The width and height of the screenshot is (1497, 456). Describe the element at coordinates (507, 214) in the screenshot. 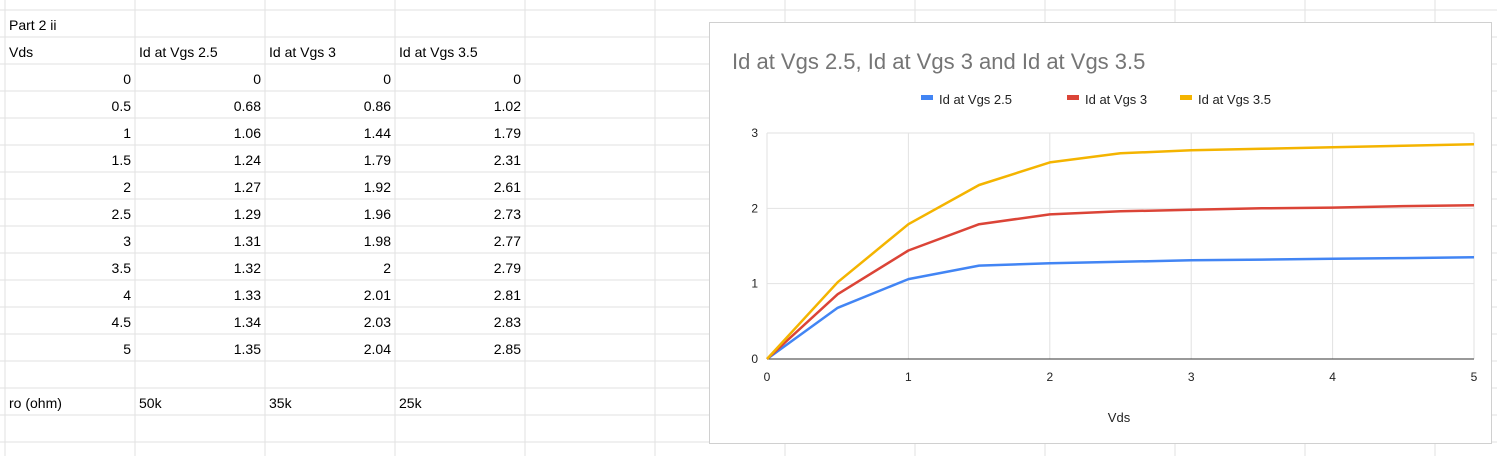

I see `cell-id-vgs-3-5: 2.73` at that location.